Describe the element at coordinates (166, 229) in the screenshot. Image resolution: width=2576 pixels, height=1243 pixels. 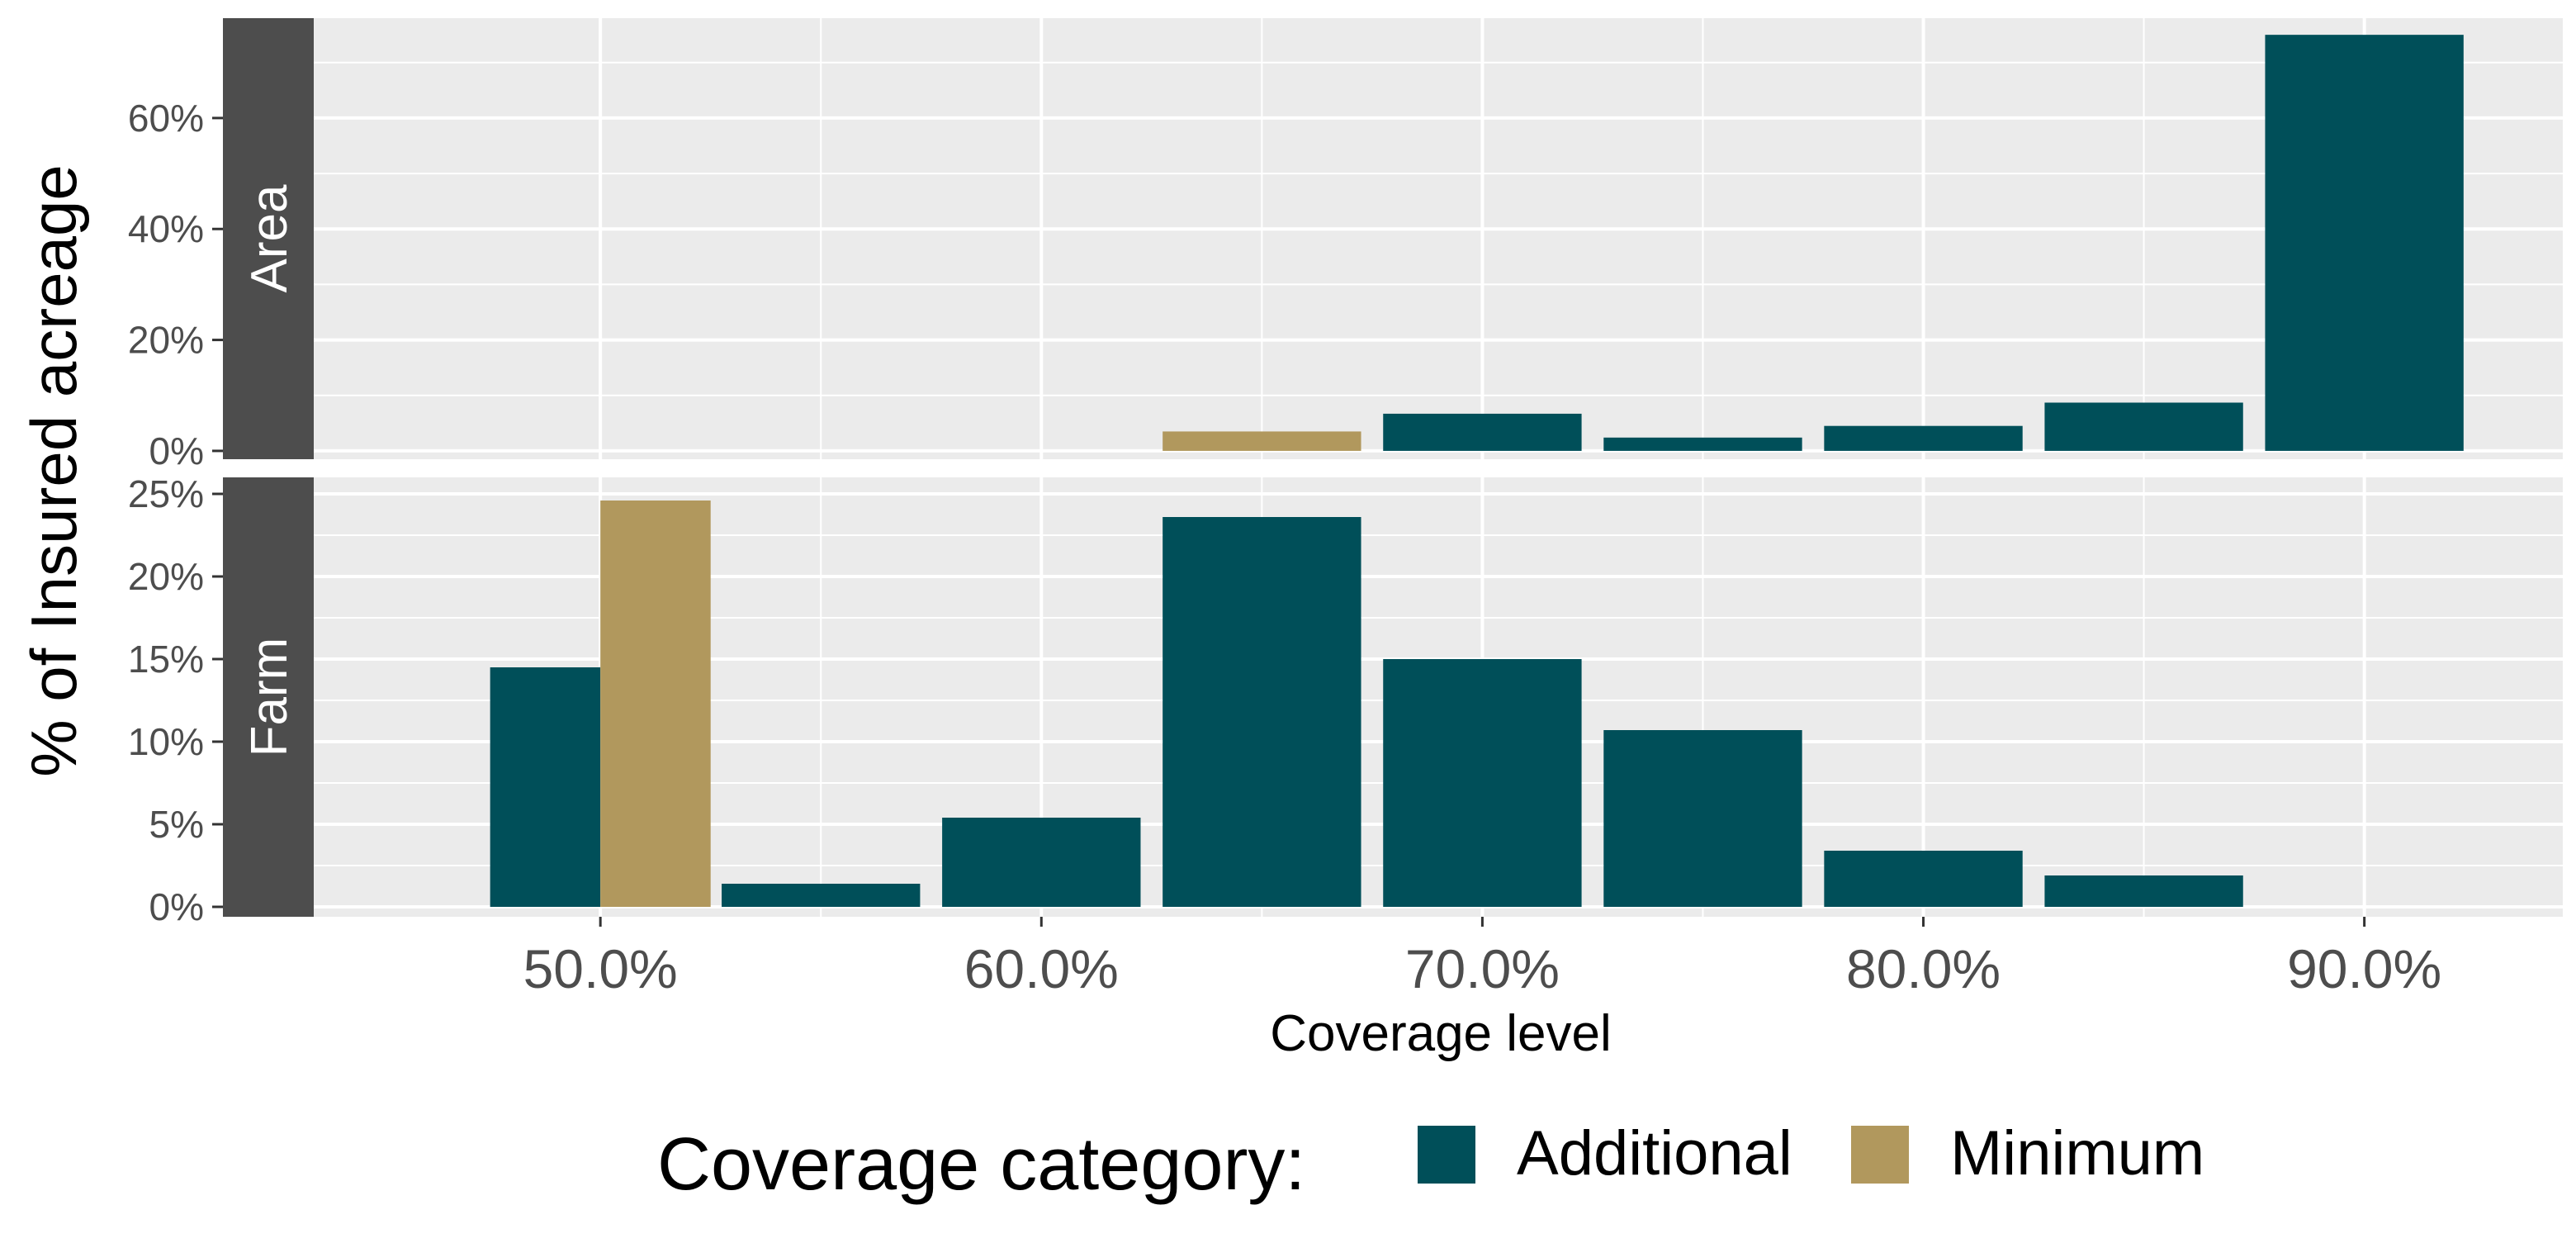
I see `y-tick-label: 40%` at that location.